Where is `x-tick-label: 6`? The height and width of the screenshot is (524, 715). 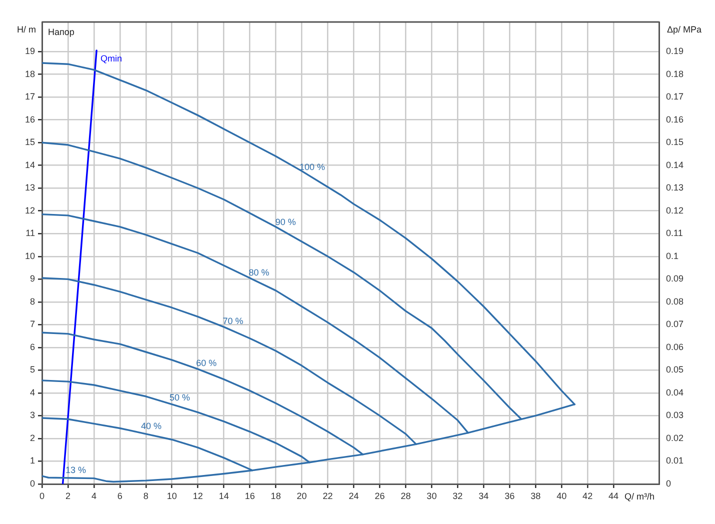
x-tick-label: 6 is located at coordinates (119, 495).